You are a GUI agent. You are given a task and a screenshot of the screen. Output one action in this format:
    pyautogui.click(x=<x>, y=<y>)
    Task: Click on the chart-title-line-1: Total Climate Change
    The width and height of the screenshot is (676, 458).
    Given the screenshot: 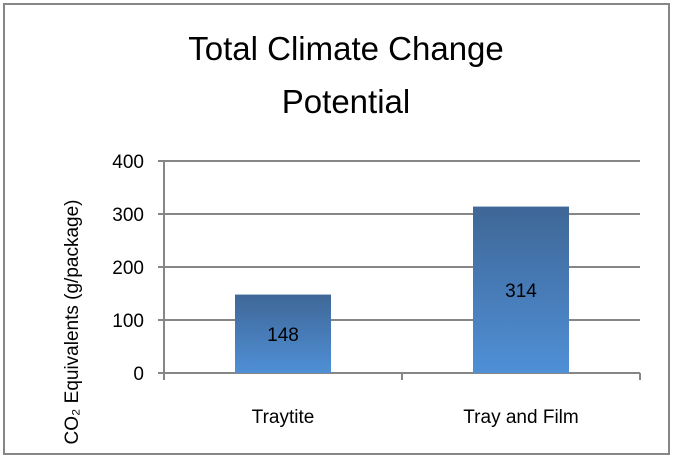 What is the action you would take?
    pyautogui.click(x=346, y=48)
    